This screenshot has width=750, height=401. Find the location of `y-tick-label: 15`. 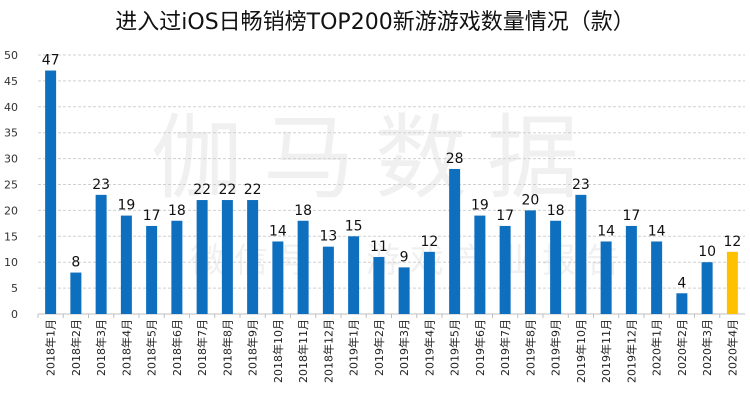

y-tick-label: 15 is located at coordinates (11, 236).